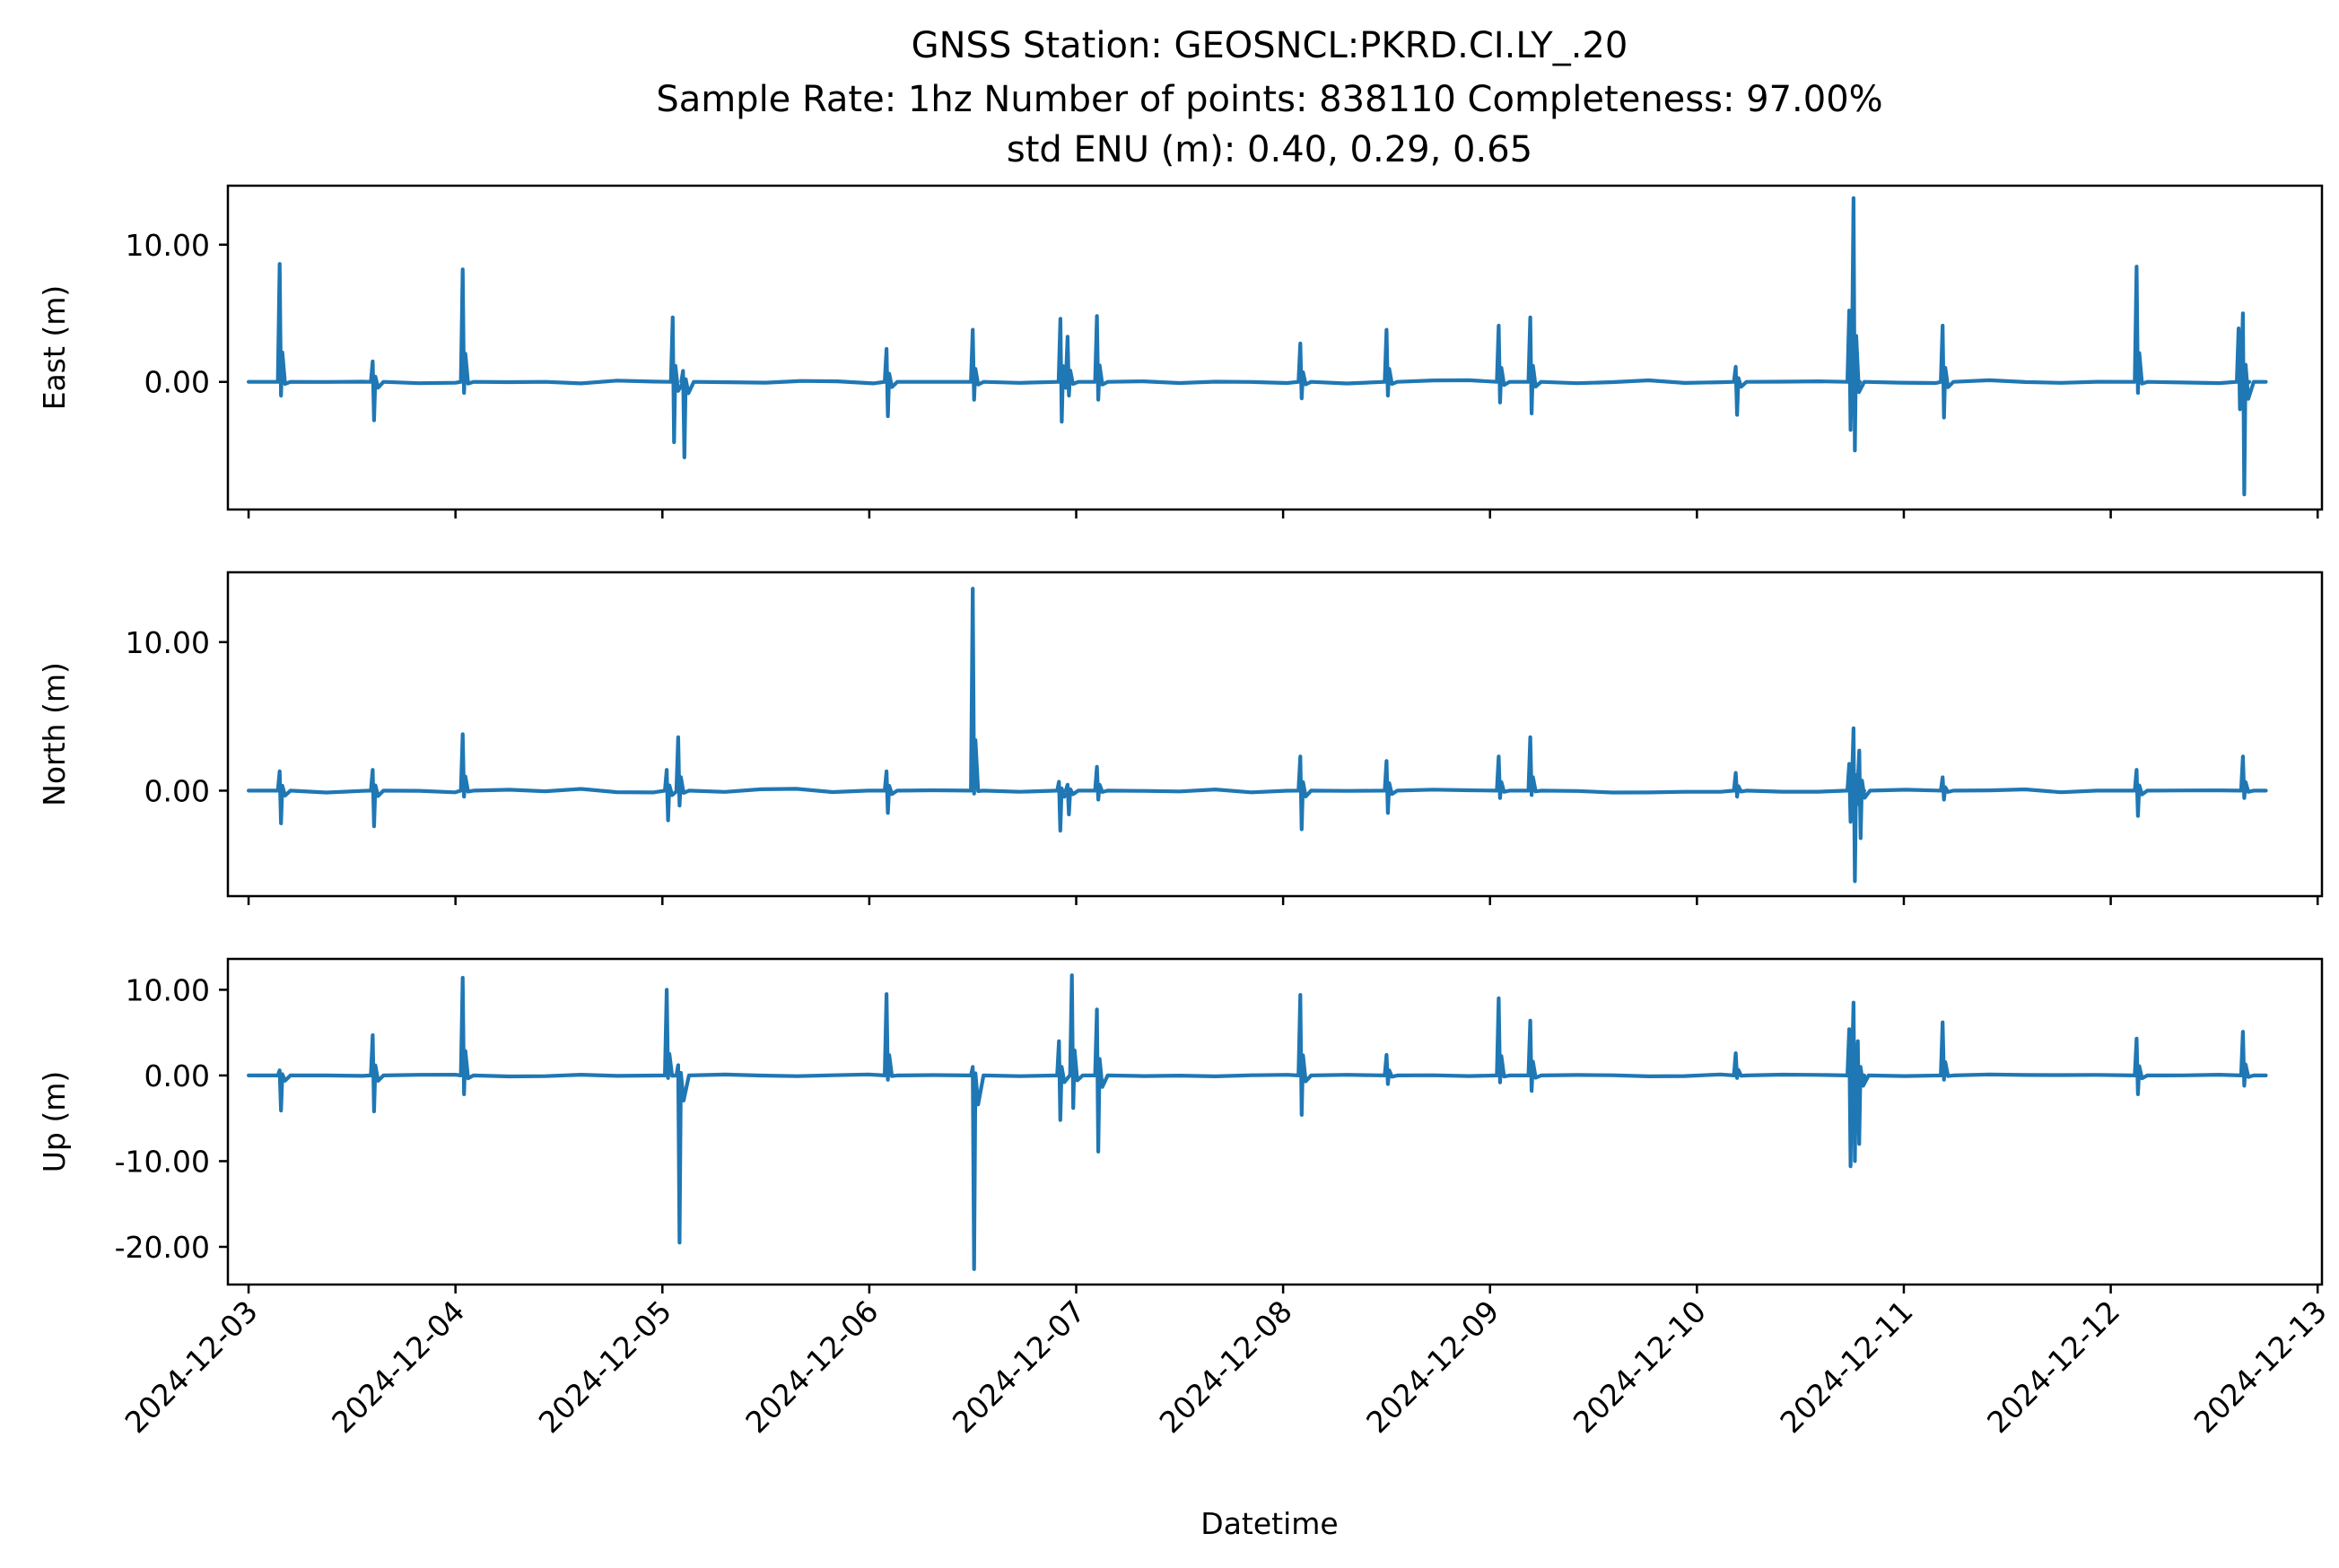 This screenshot has height=1568, width=2339. Describe the element at coordinates (55, 1122) in the screenshot. I see `y-axis-label: Up (m)` at that location.